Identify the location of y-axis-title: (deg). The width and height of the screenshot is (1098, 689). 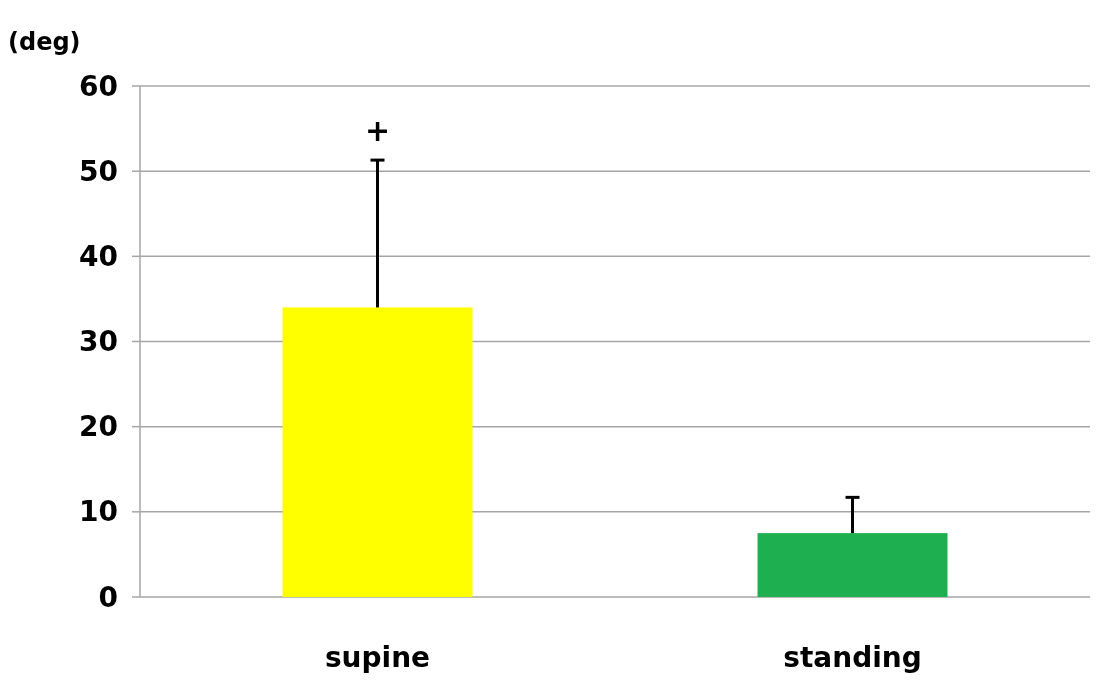
(44, 42).